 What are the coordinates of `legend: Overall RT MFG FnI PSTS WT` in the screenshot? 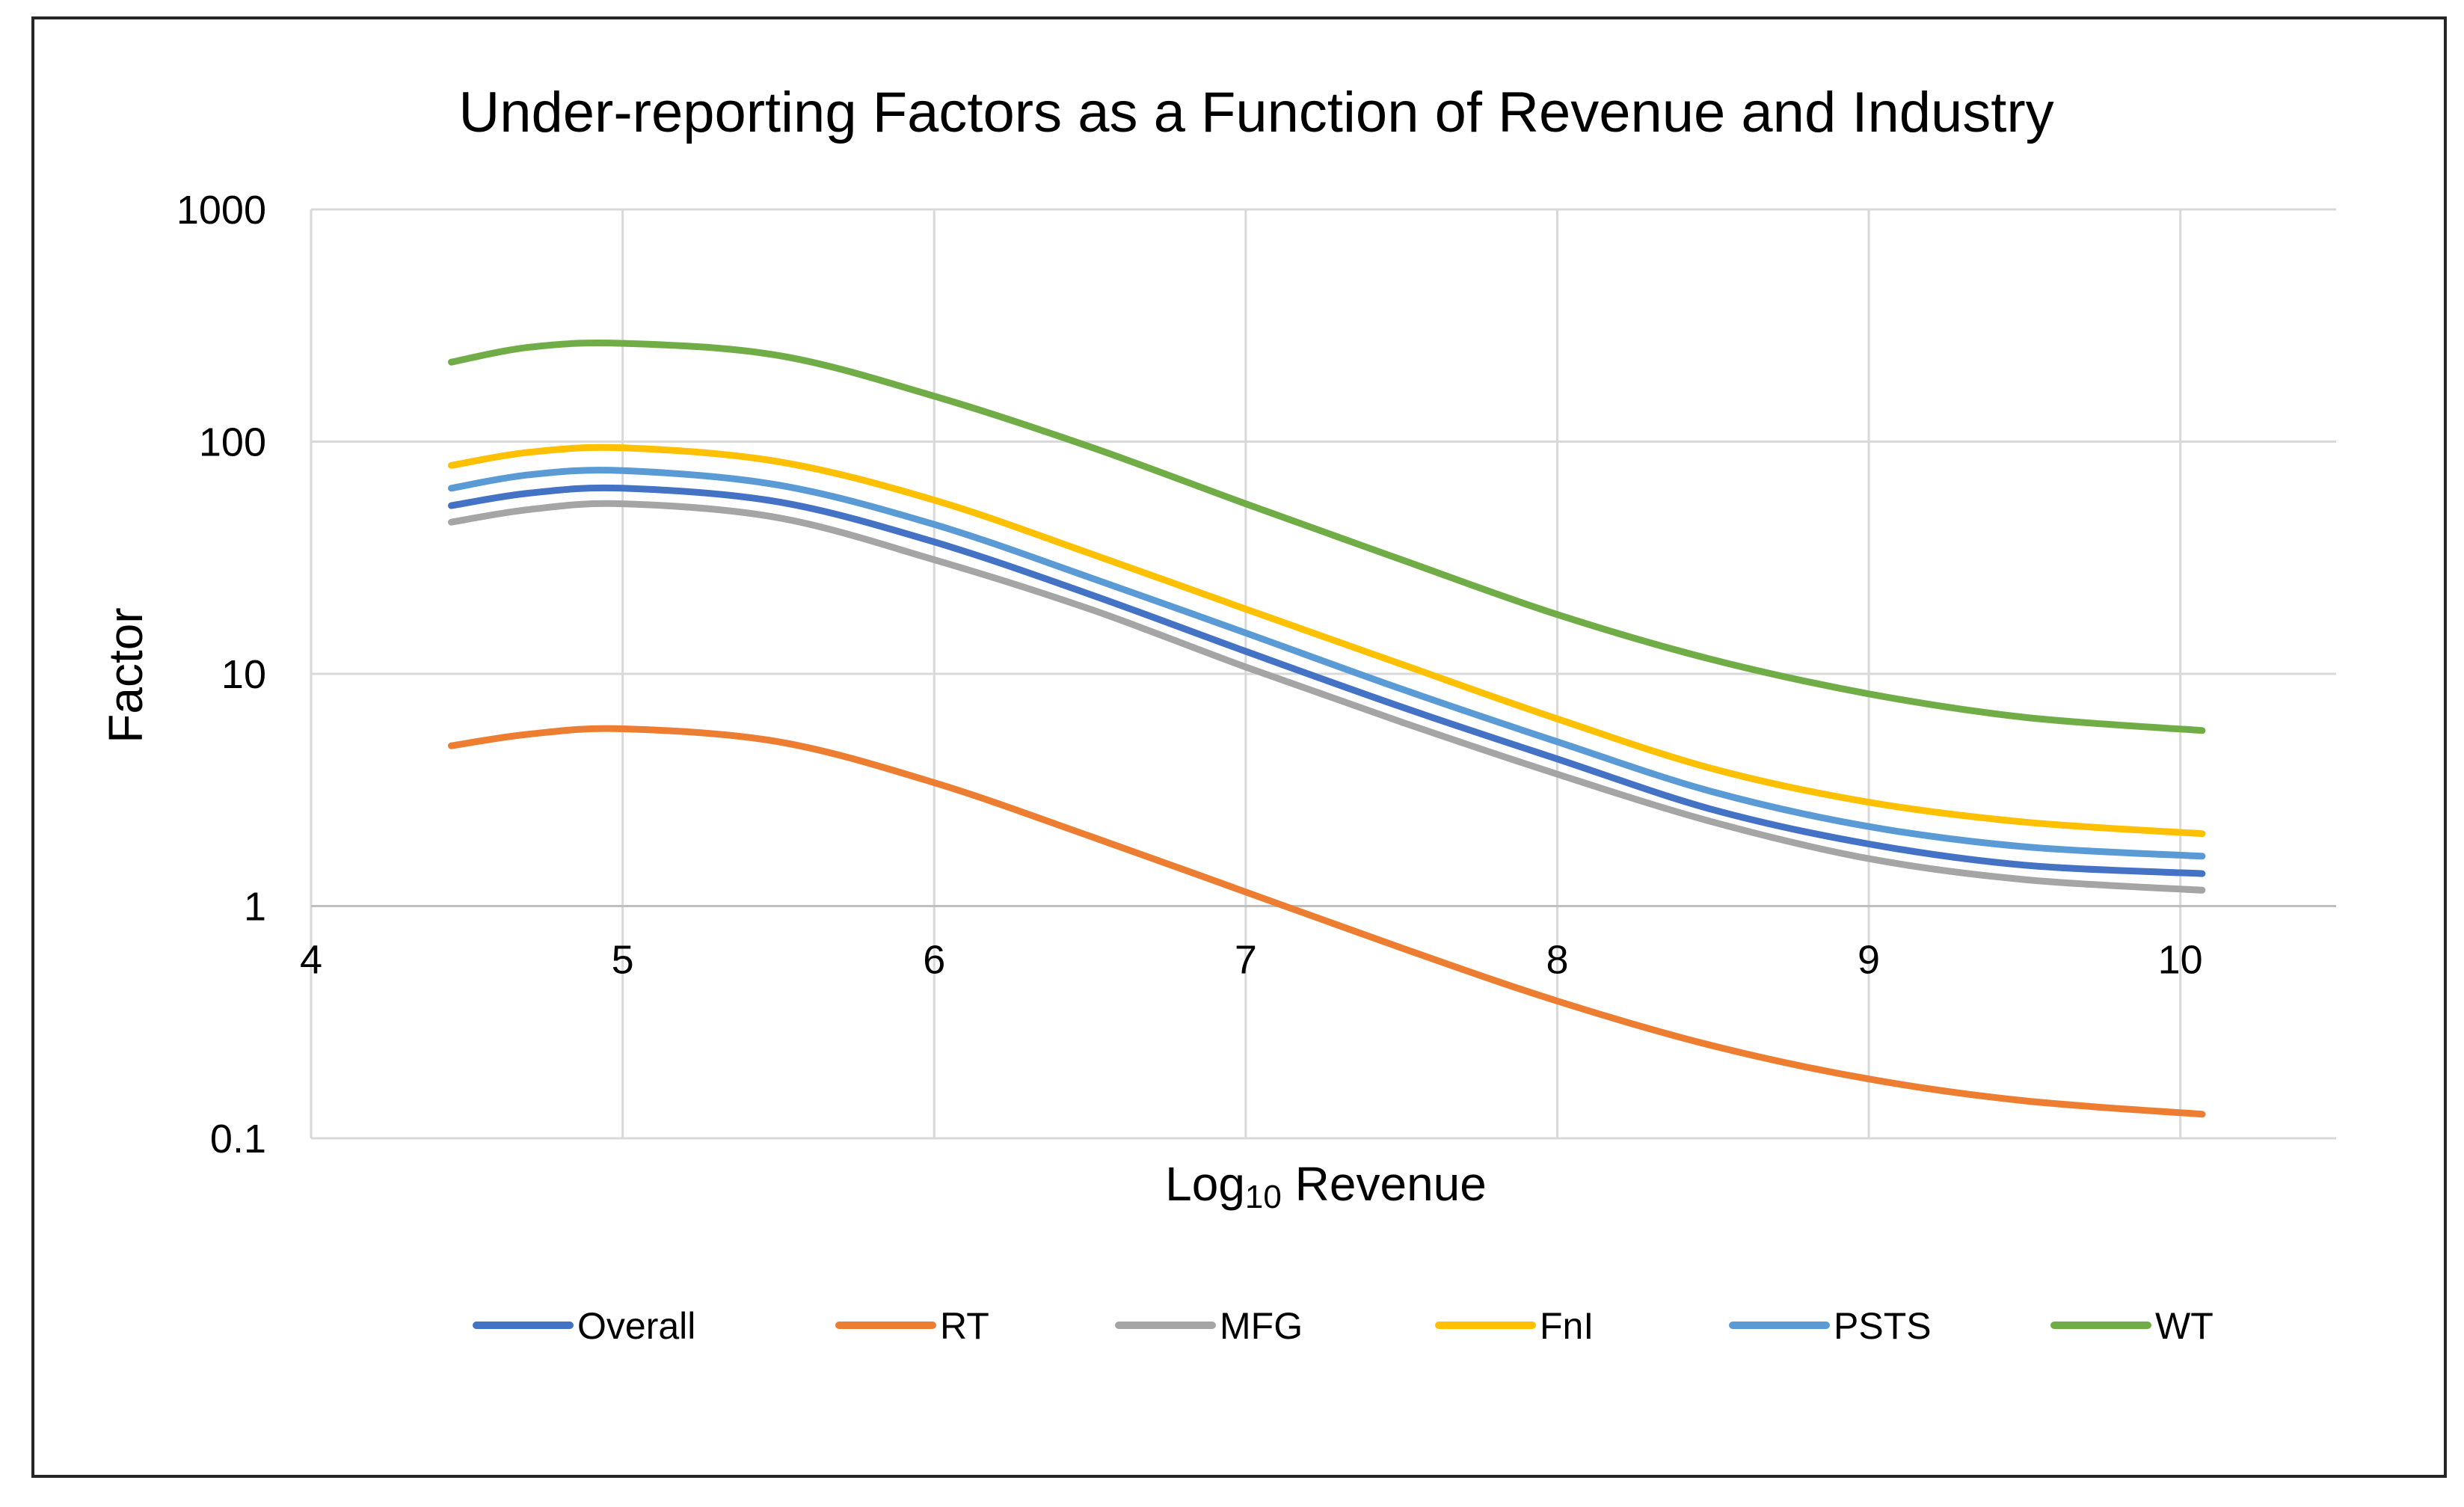 It's located at (1343, 1326).